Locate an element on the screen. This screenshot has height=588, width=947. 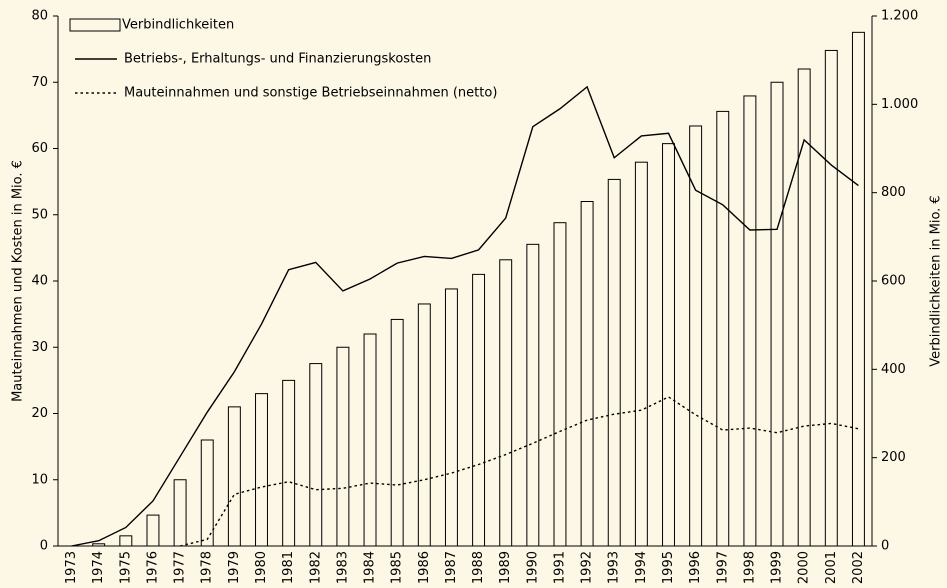
x-tick-label: 1976 is located at coordinates (152, 567).